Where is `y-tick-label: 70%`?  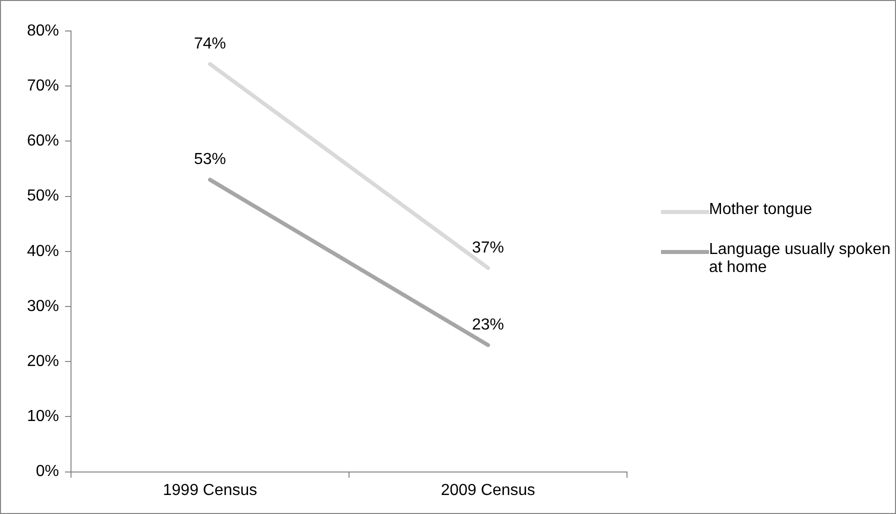 y-tick-label: 70% is located at coordinates (43, 86).